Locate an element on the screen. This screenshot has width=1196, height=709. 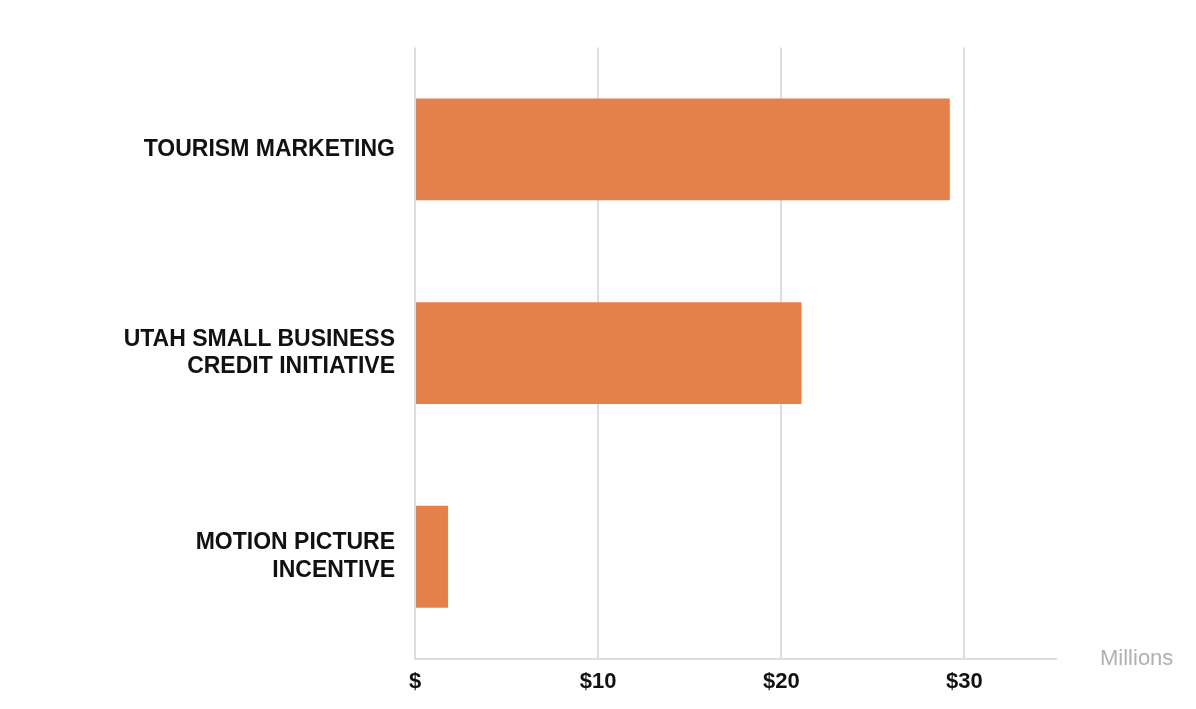
x-tick-label: $30 is located at coordinates (964, 680).